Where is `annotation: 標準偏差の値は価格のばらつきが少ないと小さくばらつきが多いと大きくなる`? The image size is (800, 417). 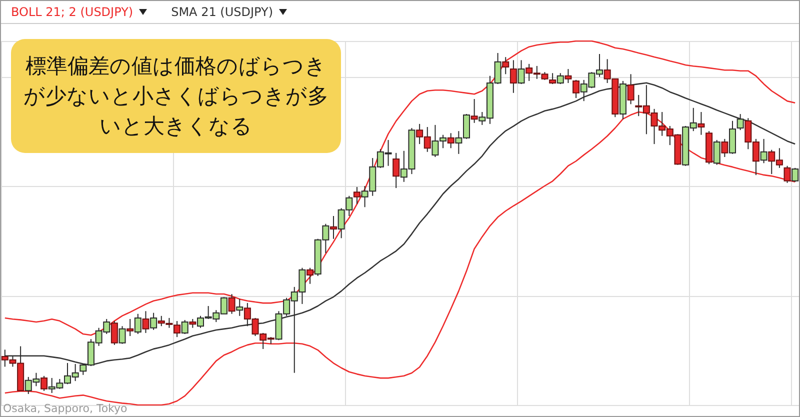 annotation: 標準偏差の値は価格のばらつきが少ないと小さくばらつきが多いと大きくなる is located at coordinates (176, 96).